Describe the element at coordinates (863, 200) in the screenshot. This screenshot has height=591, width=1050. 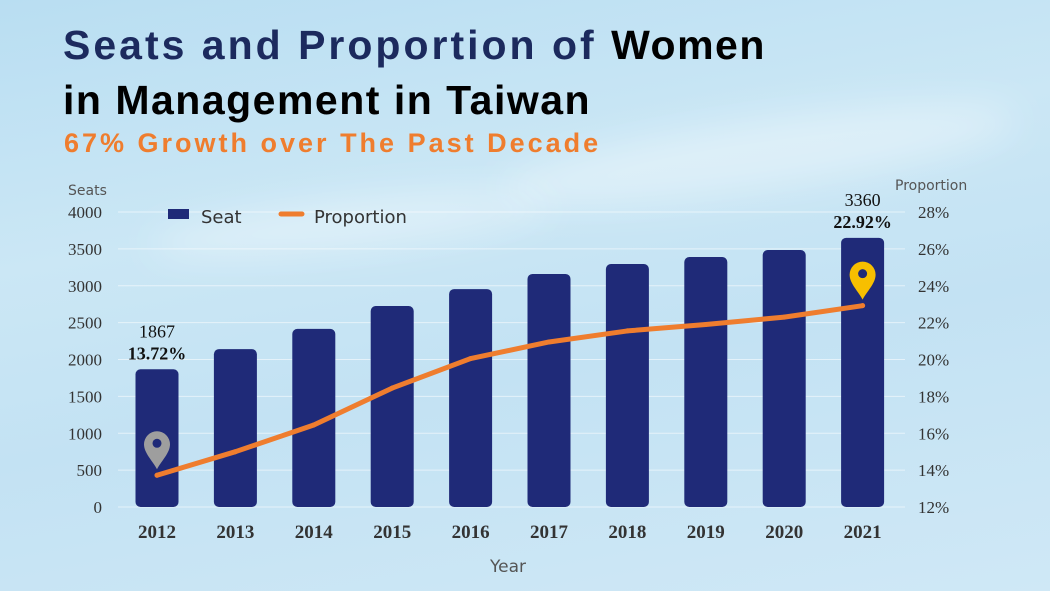
I see `data-label-seats: 3360` at that location.